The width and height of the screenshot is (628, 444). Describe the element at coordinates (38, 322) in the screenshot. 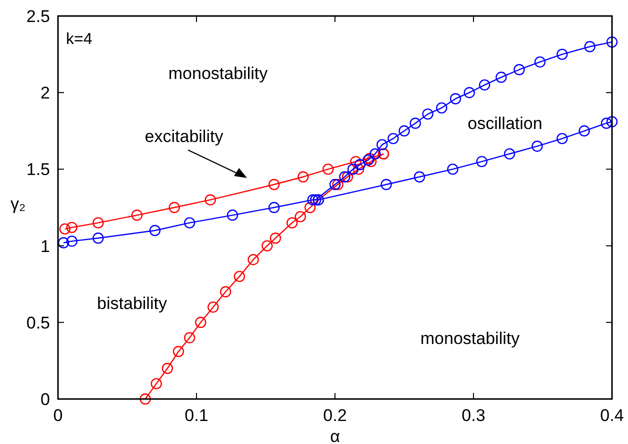

I see `y-tick-label: 0.5` at that location.